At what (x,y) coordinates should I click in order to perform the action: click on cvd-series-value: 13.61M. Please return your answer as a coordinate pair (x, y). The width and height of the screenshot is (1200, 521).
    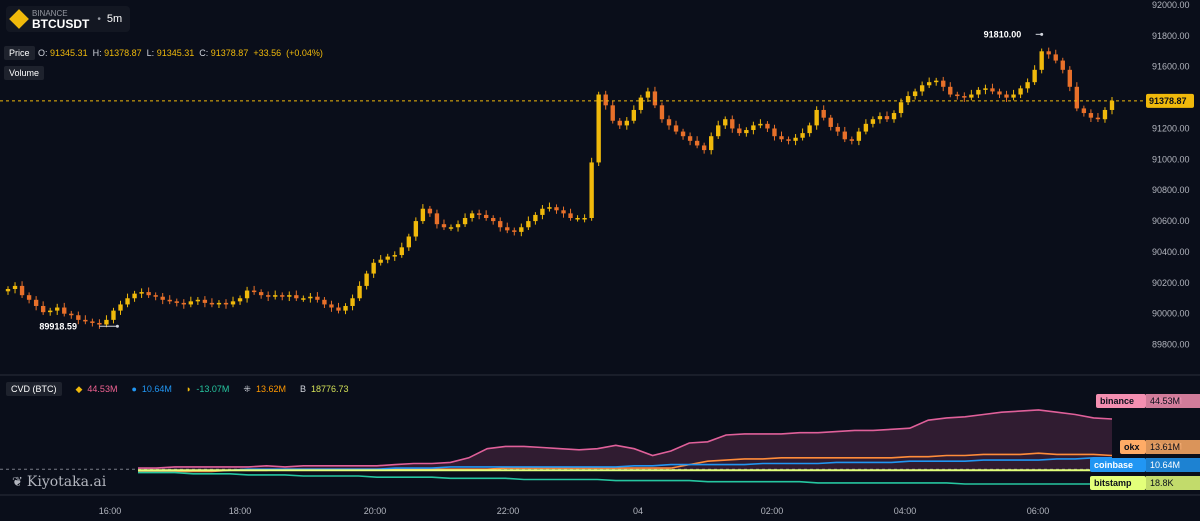
    Looking at the image, I should click on (1165, 447).